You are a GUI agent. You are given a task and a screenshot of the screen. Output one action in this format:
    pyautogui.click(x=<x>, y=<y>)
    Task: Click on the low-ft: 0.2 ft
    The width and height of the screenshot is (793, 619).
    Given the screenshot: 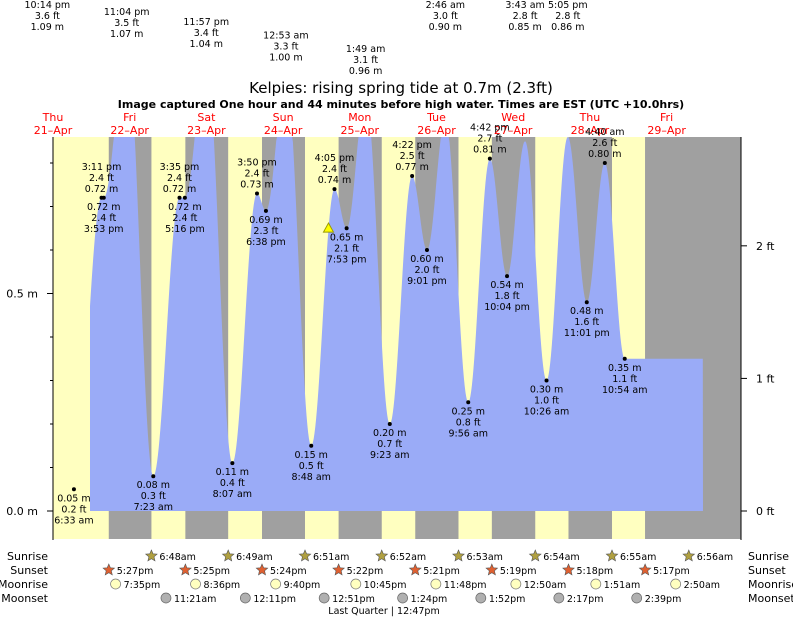 What is the action you would take?
    pyautogui.click(x=73, y=509)
    